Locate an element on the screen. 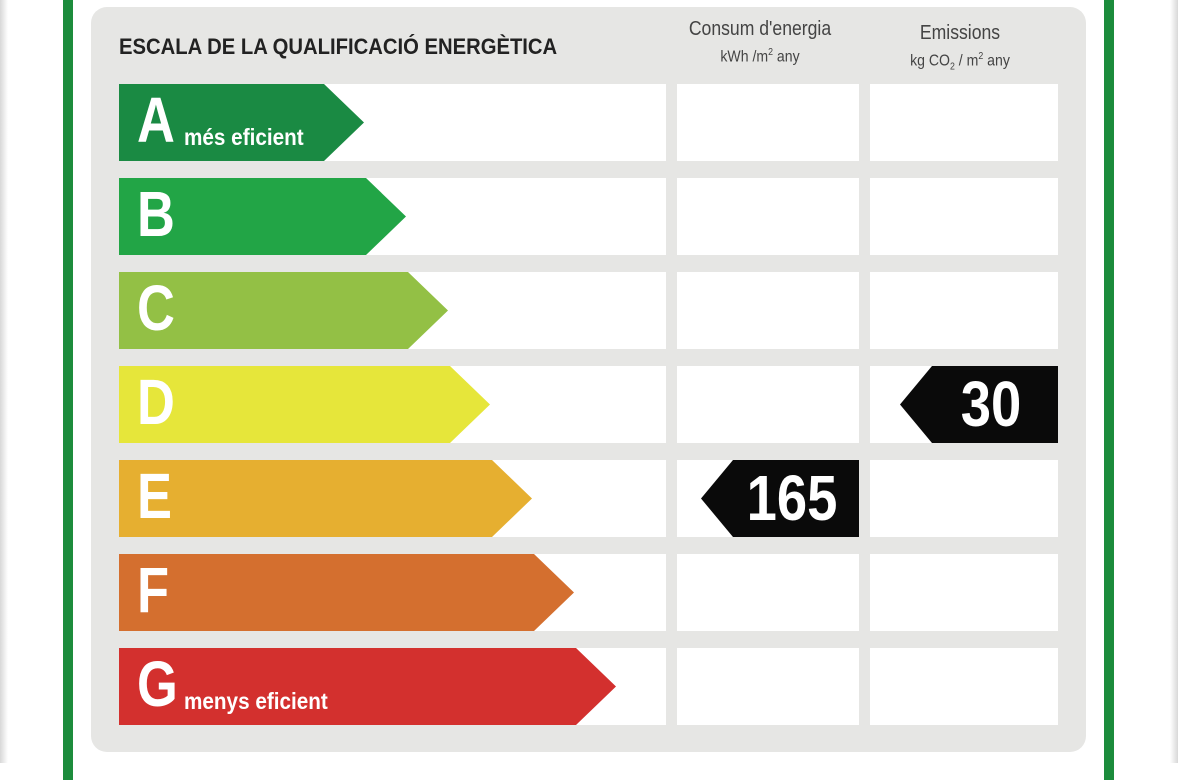  energy-rating-value: 165 is located at coordinates (792, 498).